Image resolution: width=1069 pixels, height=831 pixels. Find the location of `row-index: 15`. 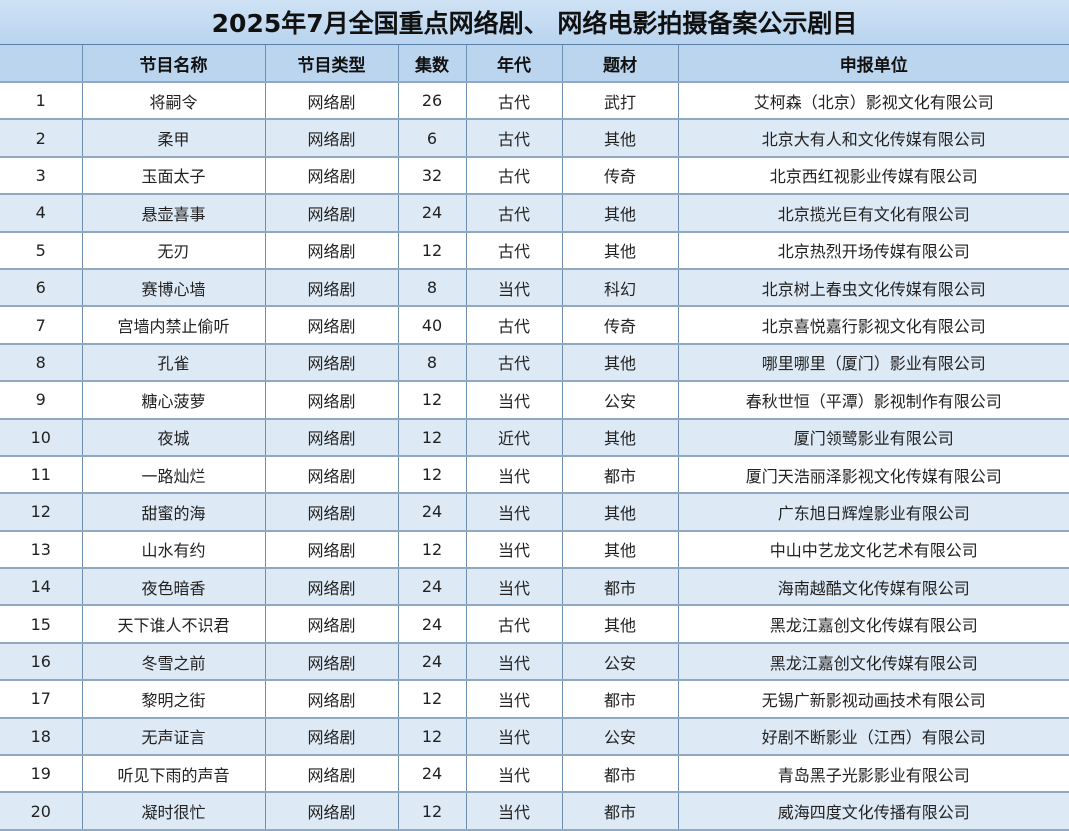

row-index: 15 is located at coordinates (41, 624).